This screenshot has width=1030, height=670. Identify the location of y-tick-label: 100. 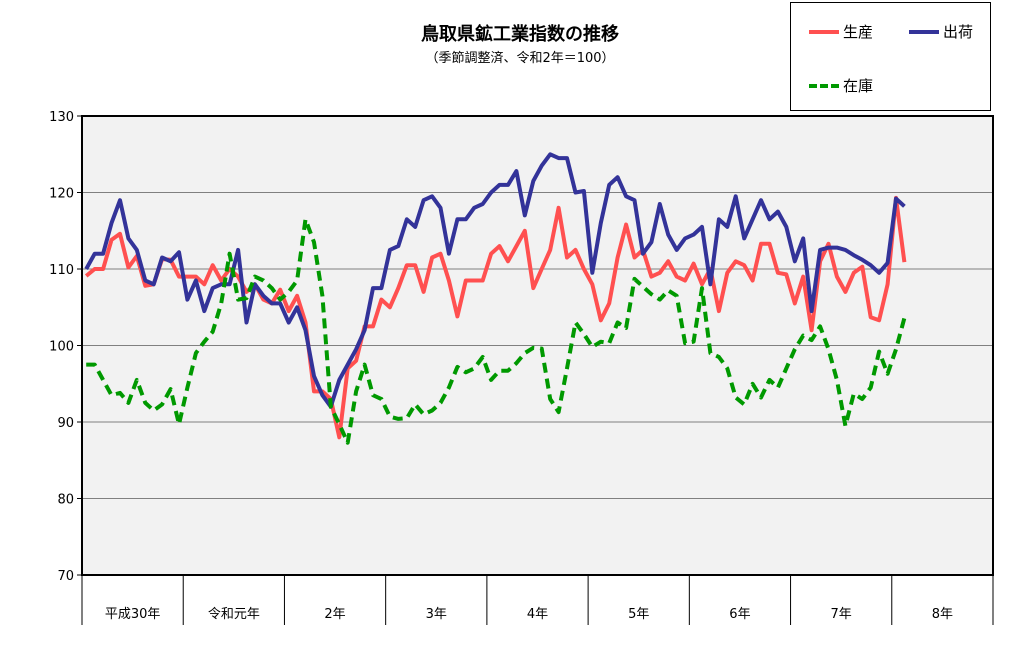
(61, 347).